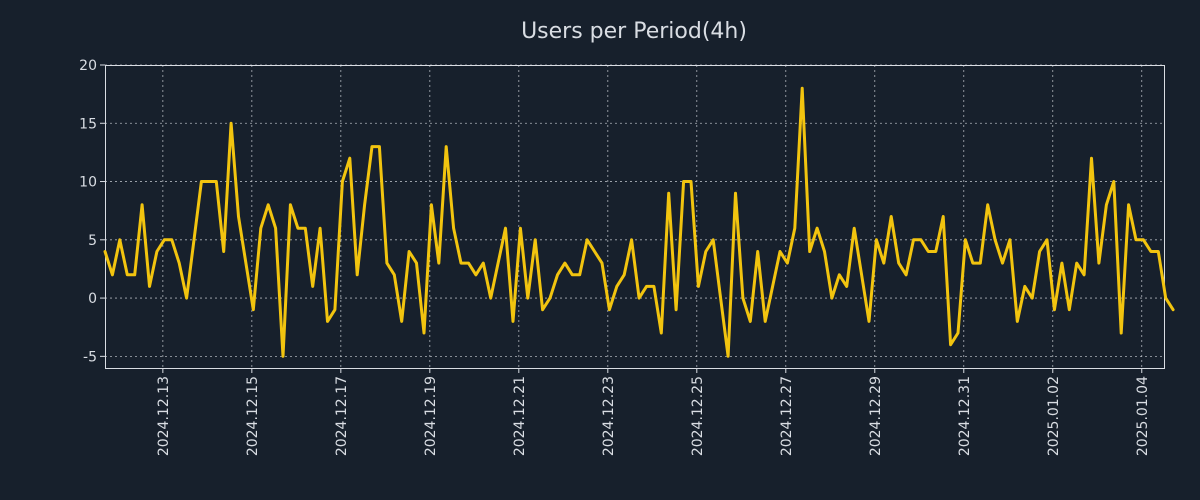  Describe the element at coordinates (787, 416) in the screenshot. I see `x-tick-label: 2024.12.27` at that location.